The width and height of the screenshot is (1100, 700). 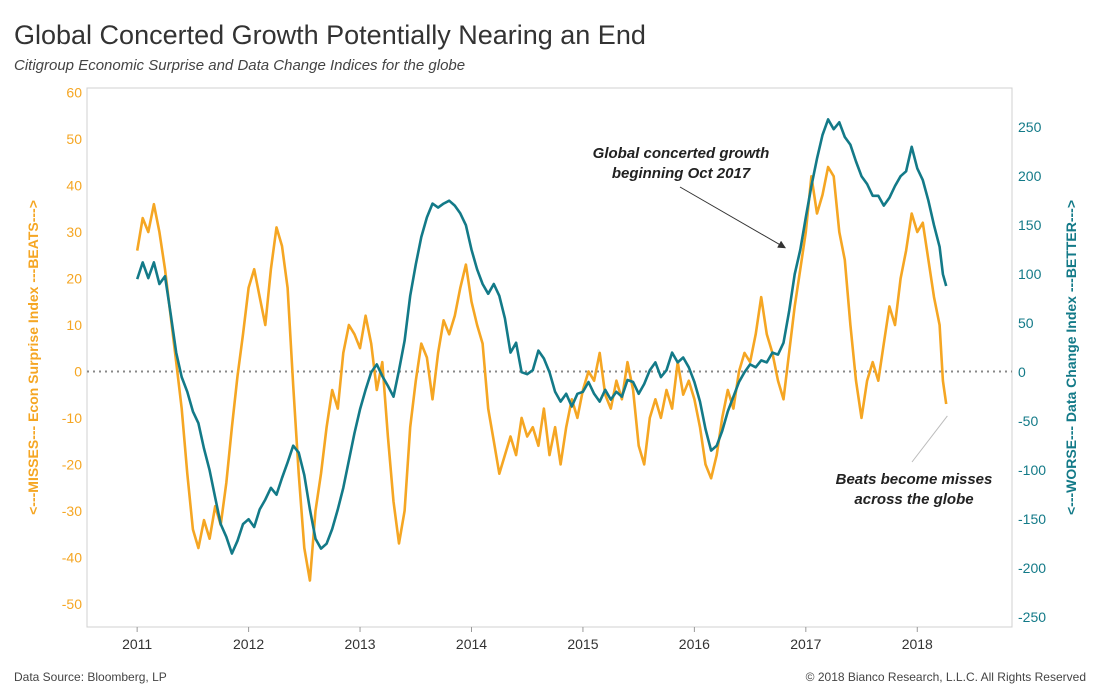 What do you see at coordinates (913, 499) in the screenshot?
I see `annotation-line: across the globe` at bounding box center [913, 499].